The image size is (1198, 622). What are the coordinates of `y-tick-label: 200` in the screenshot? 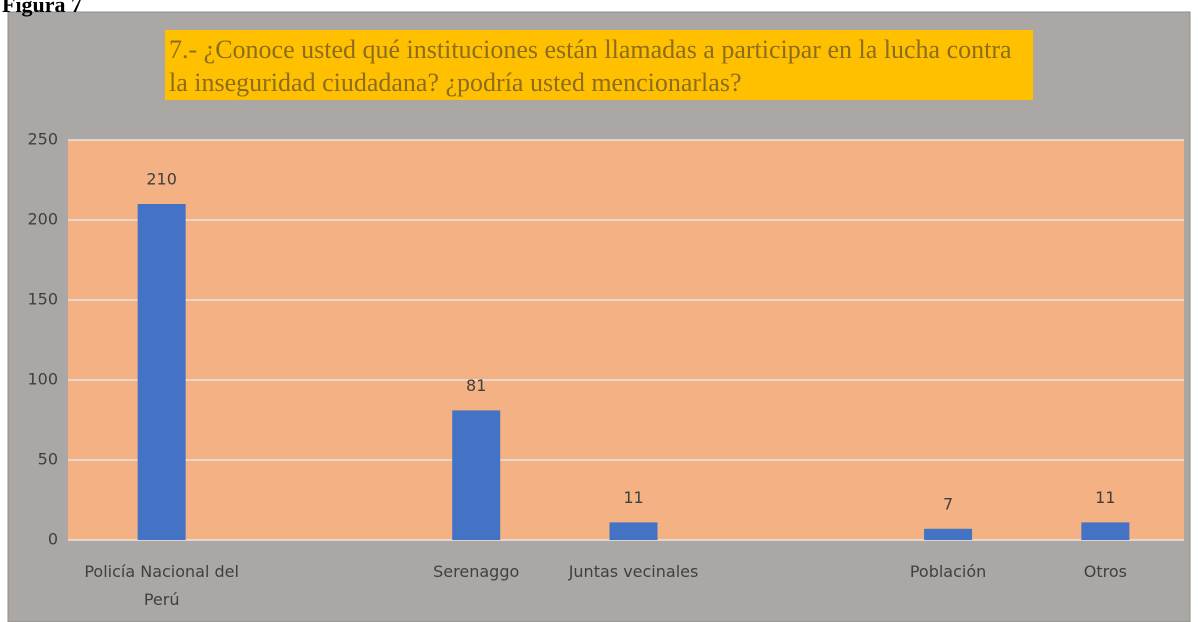 It's located at (42, 219).